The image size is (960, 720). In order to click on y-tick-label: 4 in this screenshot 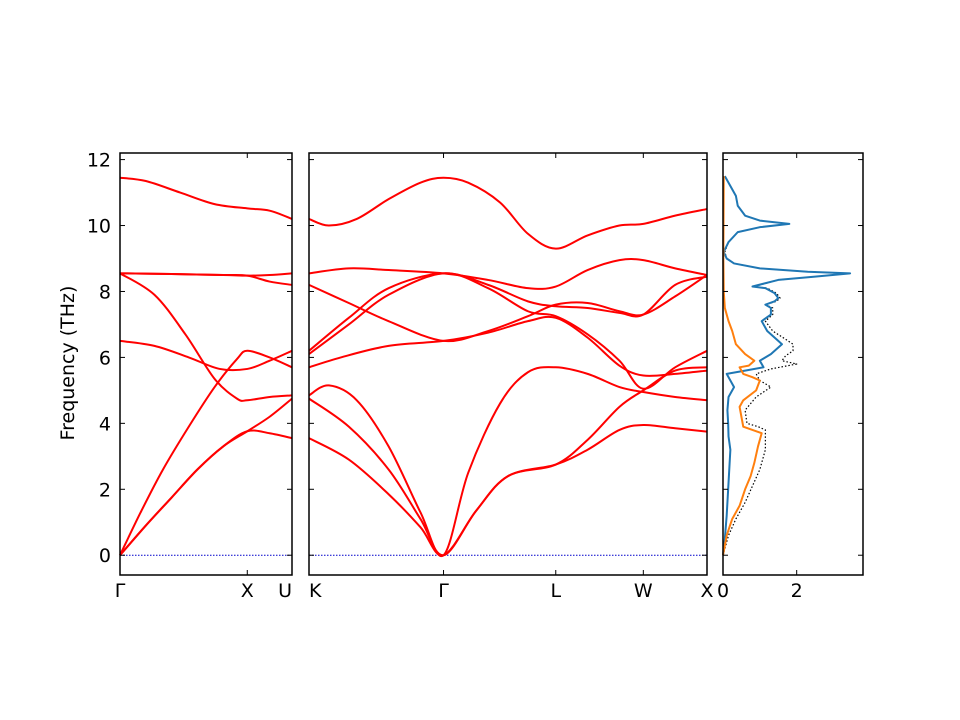, I will do `click(105, 424)`.